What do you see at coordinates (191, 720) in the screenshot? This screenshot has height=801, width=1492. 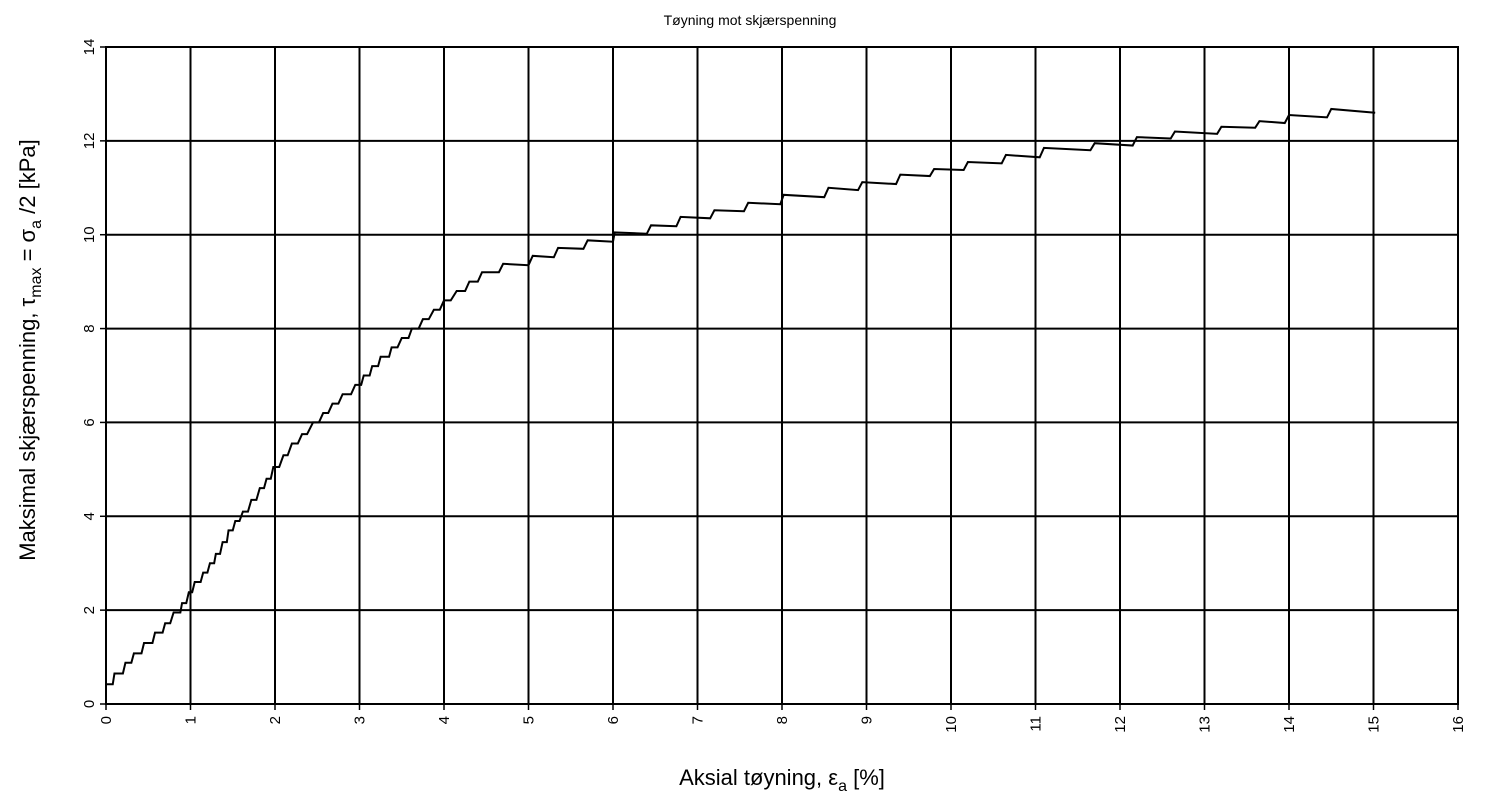 I see `x-tick-label: 1` at bounding box center [191, 720].